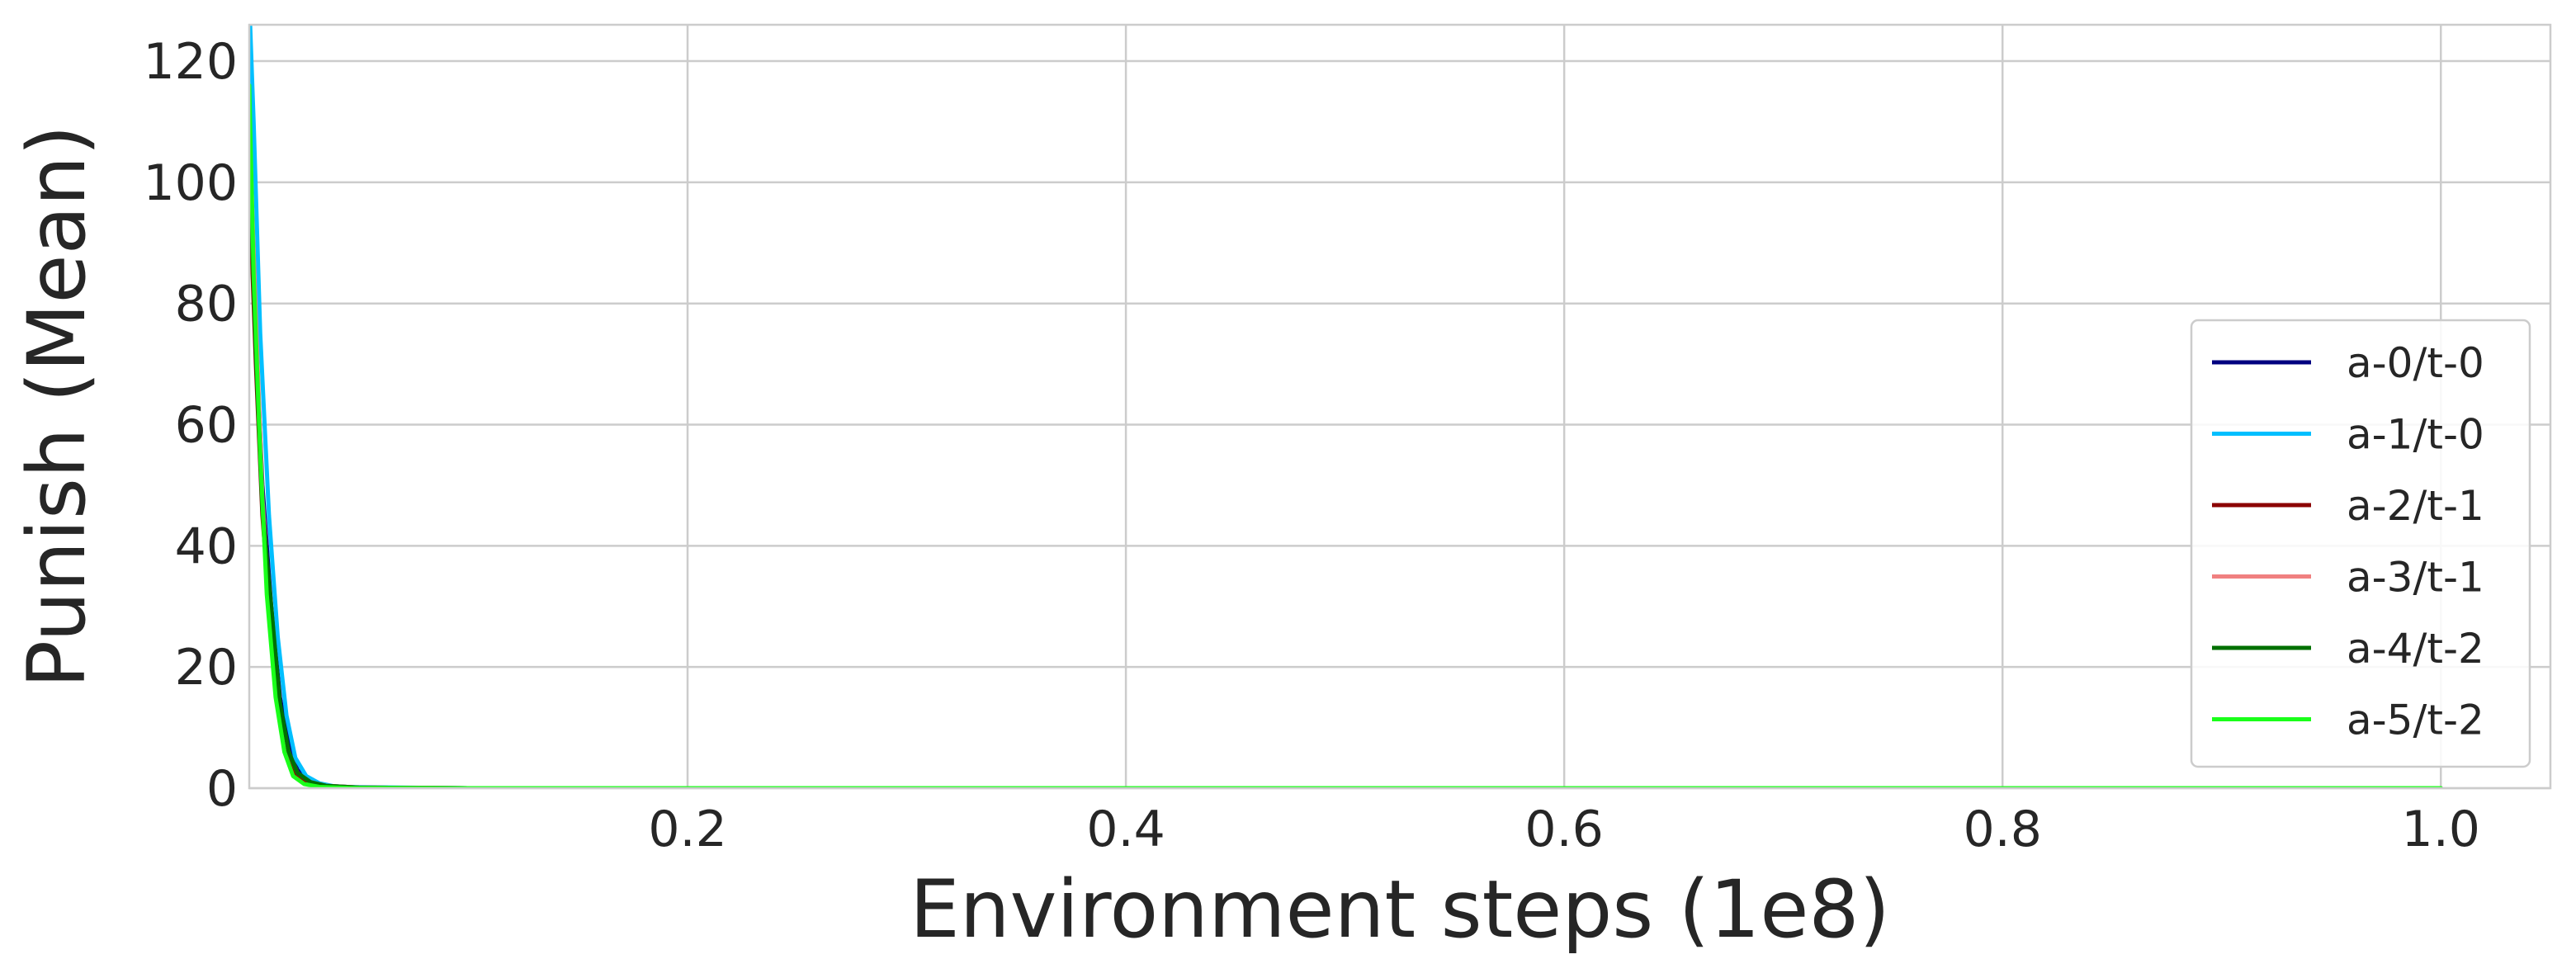  What do you see at coordinates (2415, 578) in the screenshot?
I see `legend-label: a-3/t-1` at bounding box center [2415, 578].